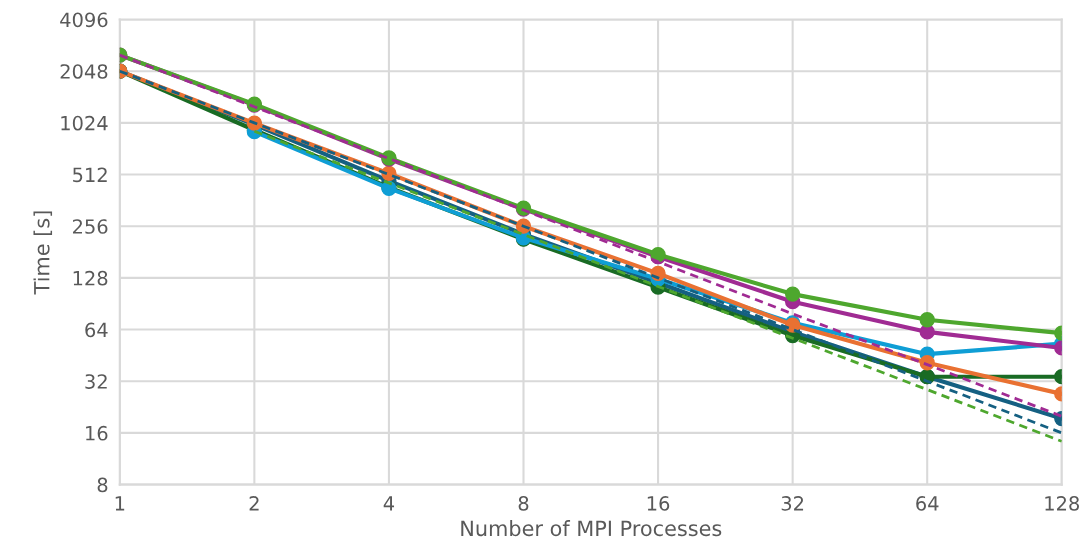 The width and height of the screenshot is (1089, 557). I want to click on y-tick-label: 1024, so click(84, 123).